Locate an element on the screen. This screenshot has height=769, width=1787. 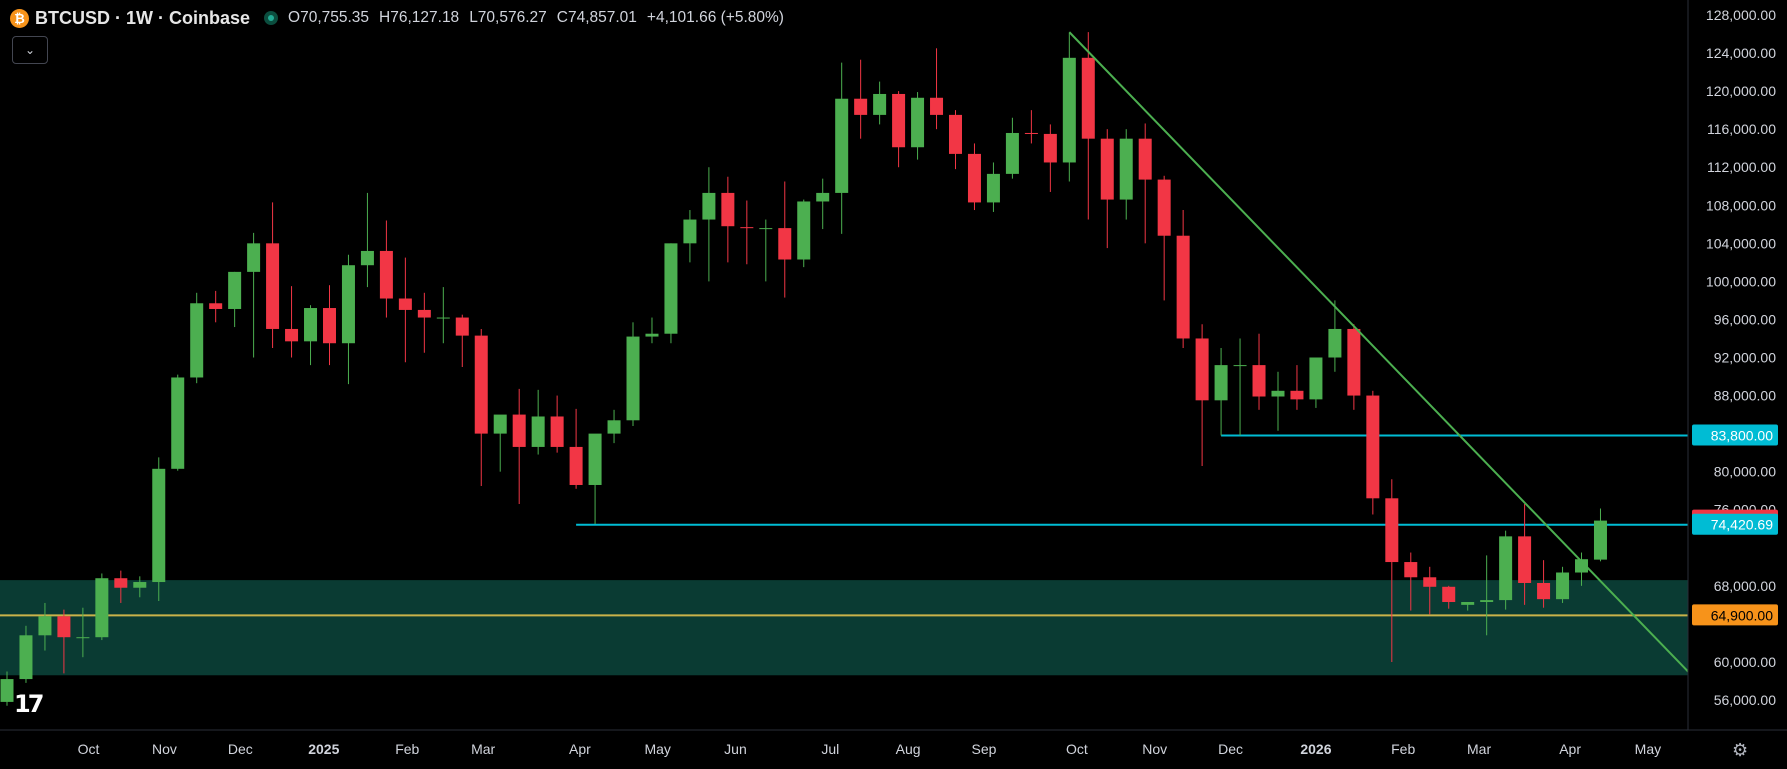
price-tag-label: 74,420.69 is located at coordinates (1742, 525).